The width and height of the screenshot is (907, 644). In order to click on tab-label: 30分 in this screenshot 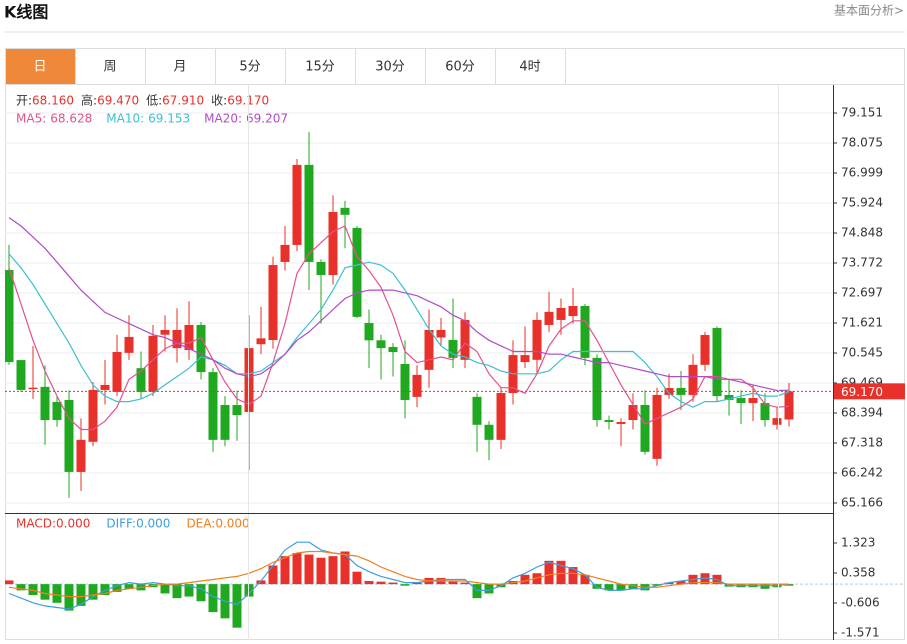, I will do `click(390, 67)`.